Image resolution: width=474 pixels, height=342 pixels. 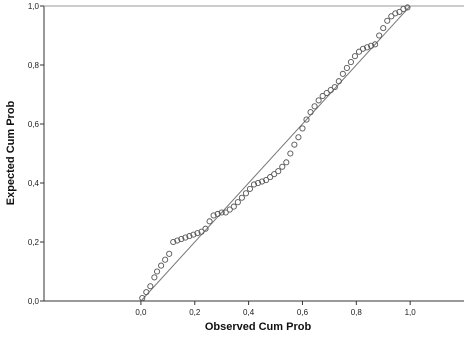 What do you see at coordinates (141, 312) in the screenshot?
I see `x-tick-label: 0,0` at bounding box center [141, 312].